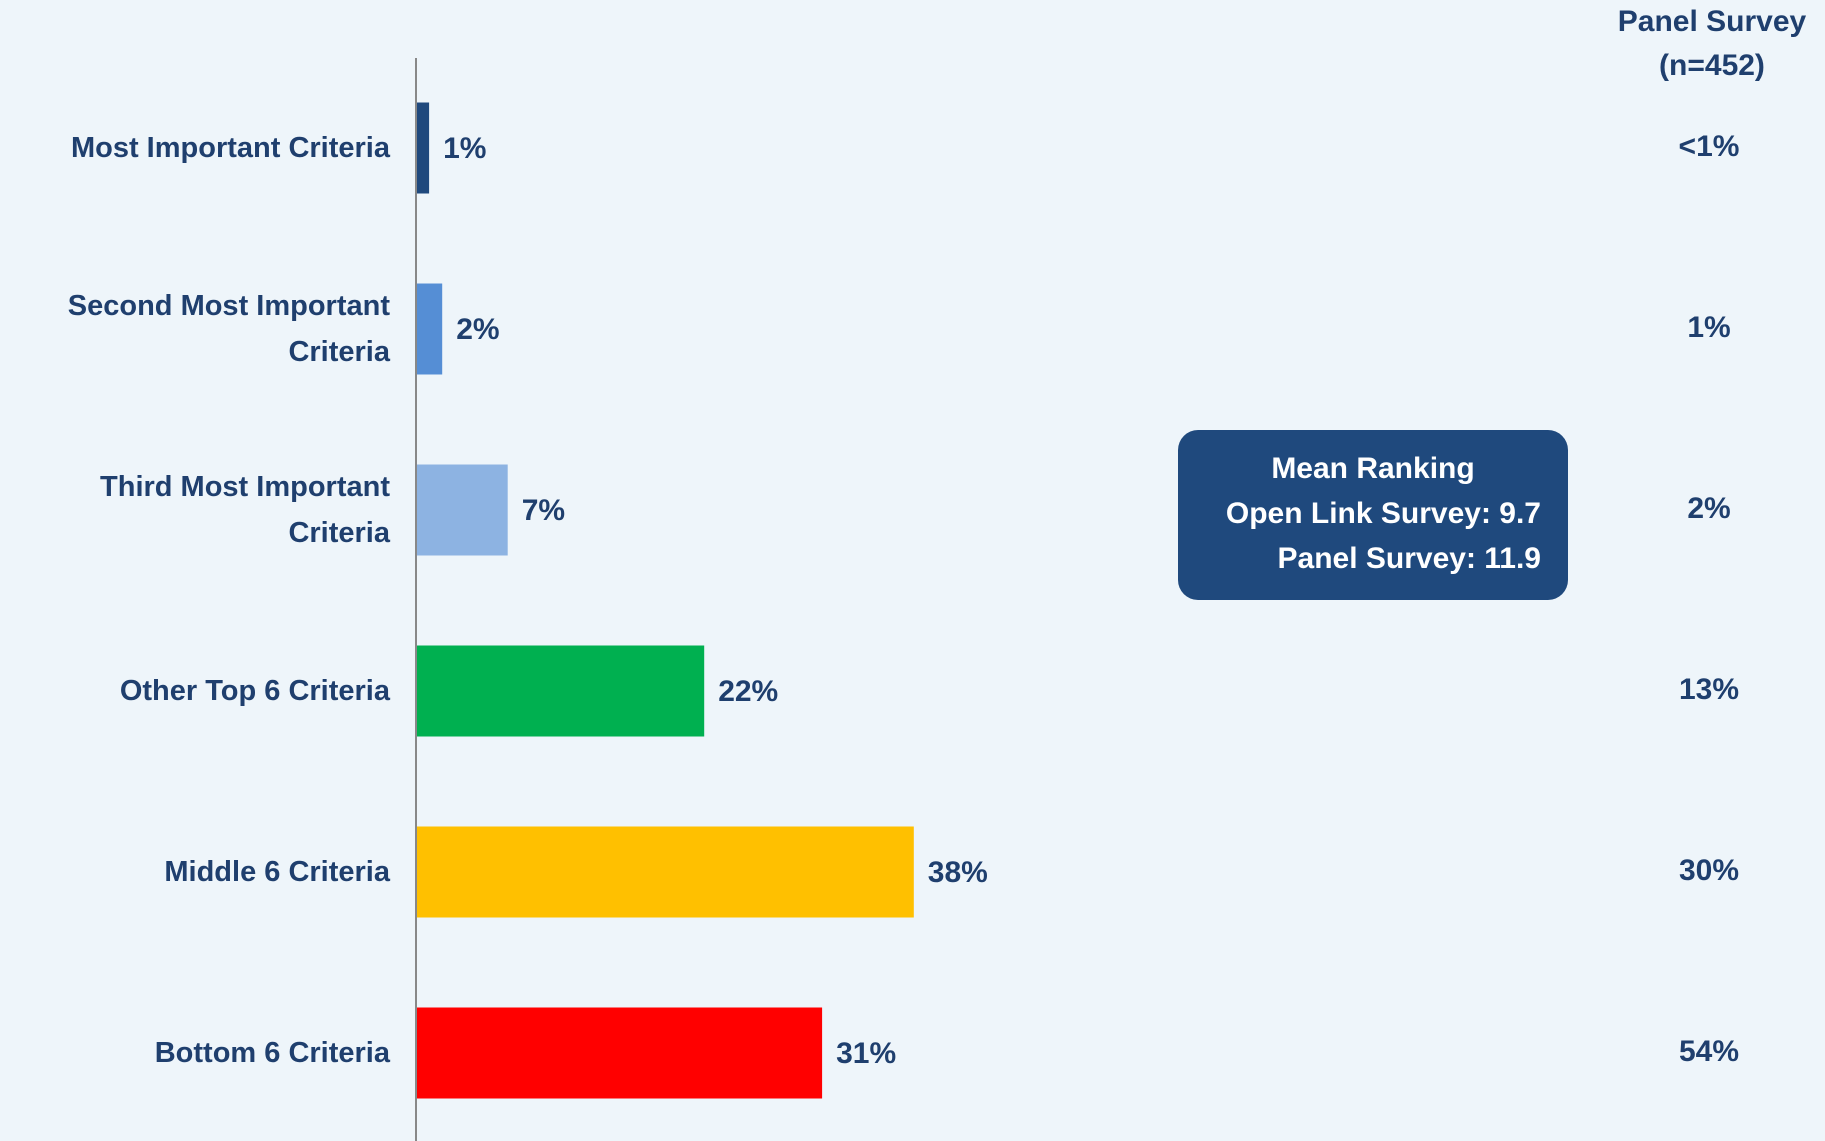 This screenshot has height=1141, width=1825. Describe the element at coordinates (543, 510) in the screenshot. I see `value-label: 7%` at that location.